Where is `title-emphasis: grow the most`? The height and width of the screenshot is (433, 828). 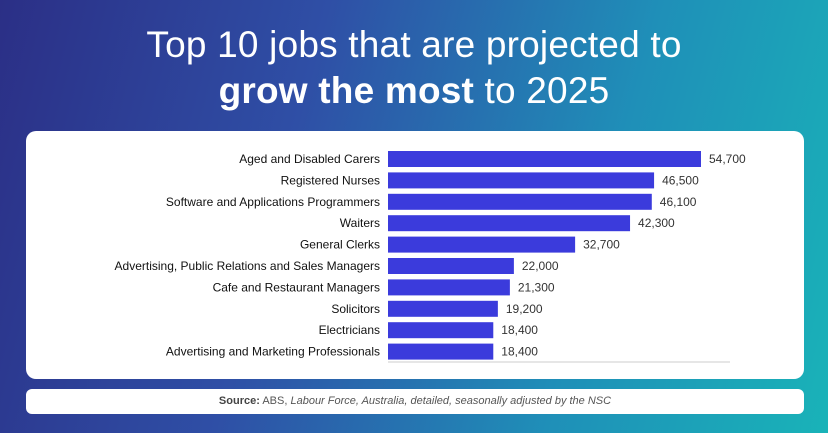
title-emphasis: grow the most is located at coordinates (346, 90).